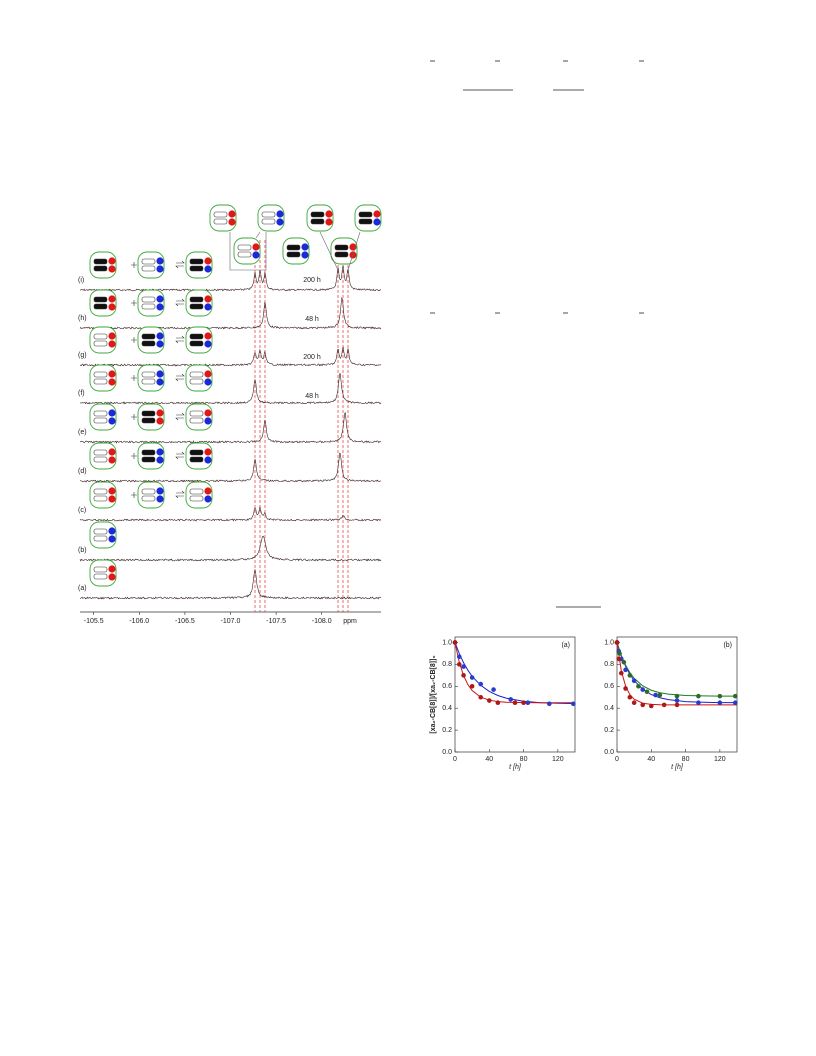  I want to click on panel-label: (a), so click(565, 645).